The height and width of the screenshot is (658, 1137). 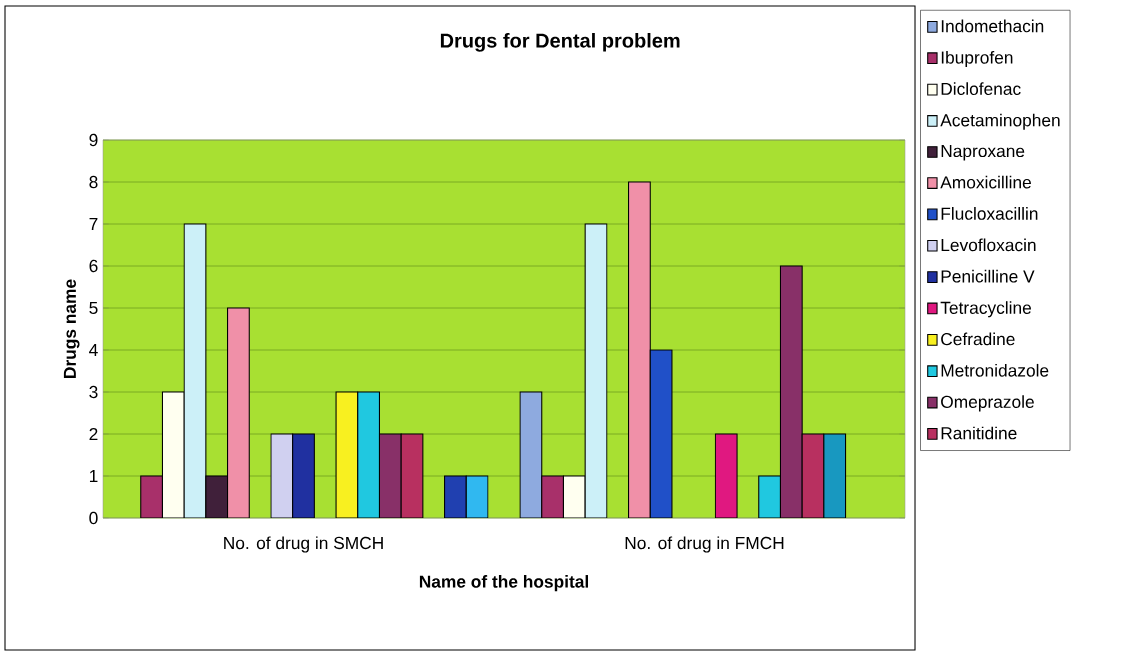 What do you see at coordinates (987, 403) in the screenshot?
I see `legend-label: Omeprazole` at bounding box center [987, 403].